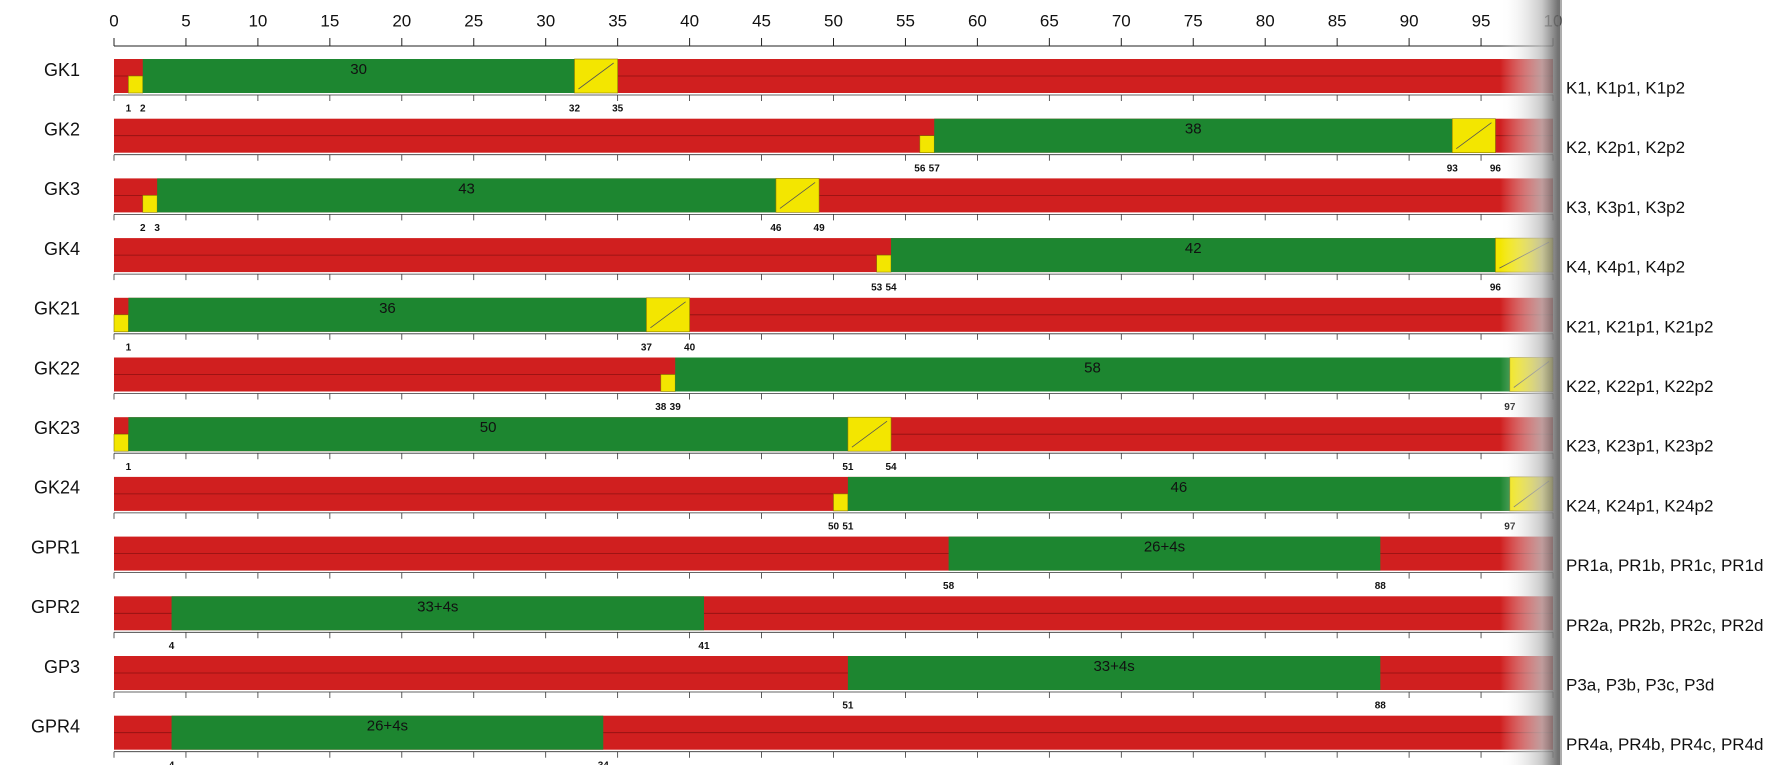  I want to click on mark-label: 57, so click(935, 168).